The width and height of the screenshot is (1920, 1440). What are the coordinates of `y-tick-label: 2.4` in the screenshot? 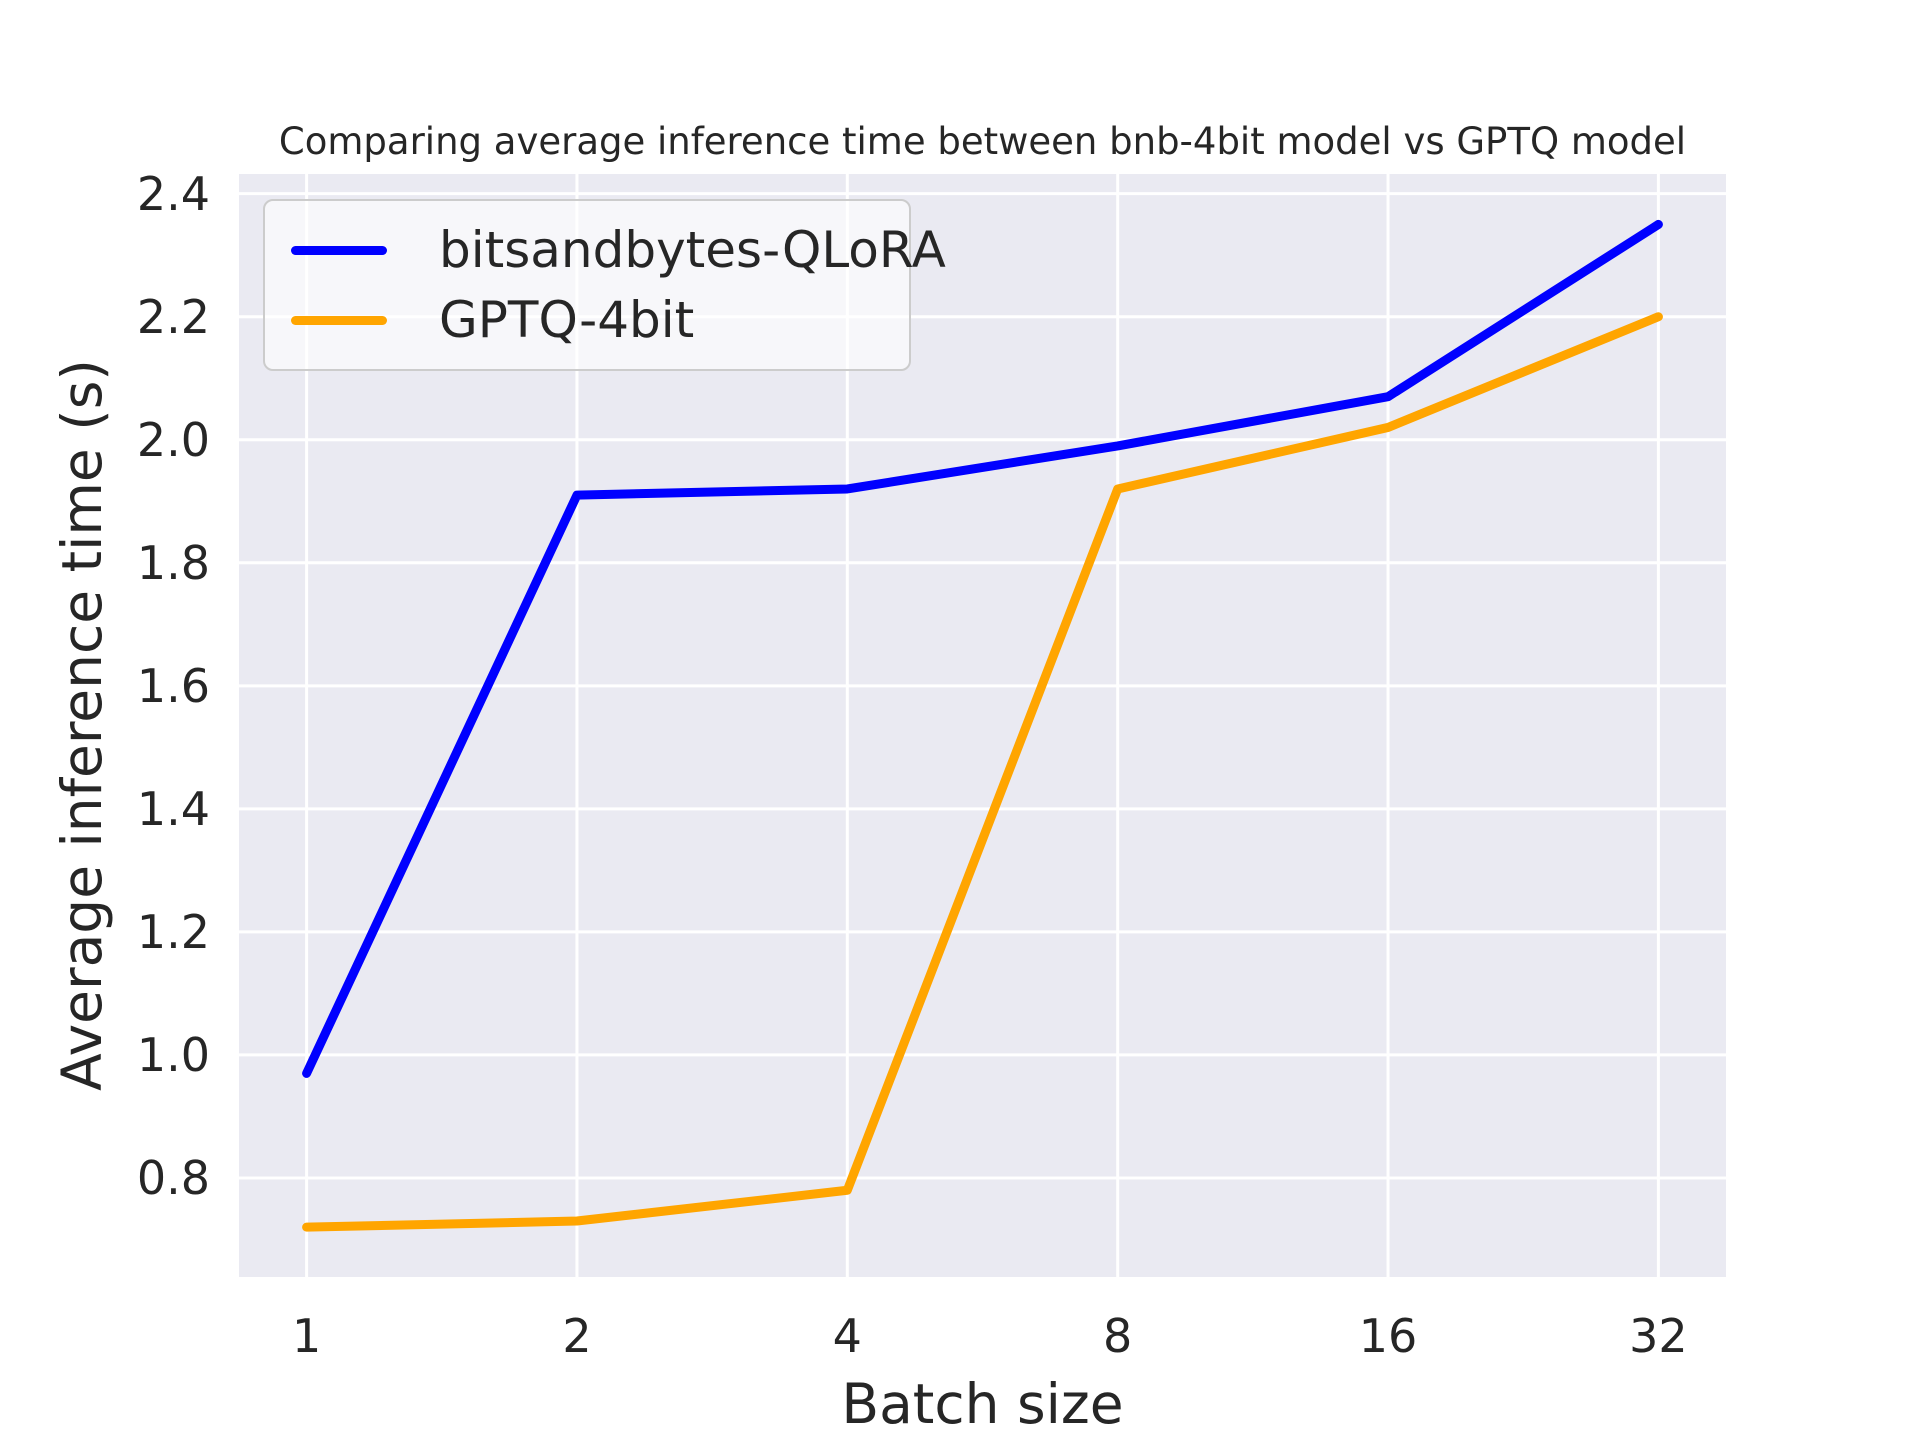 It's located at (173, 193).